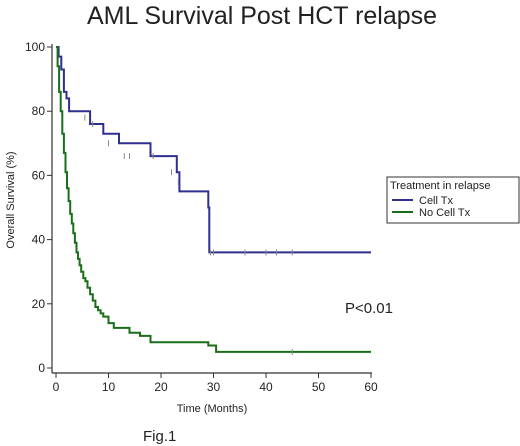  Describe the element at coordinates (11, 199) in the screenshot. I see `y-axis-label: Overall Survival (%)` at that location.